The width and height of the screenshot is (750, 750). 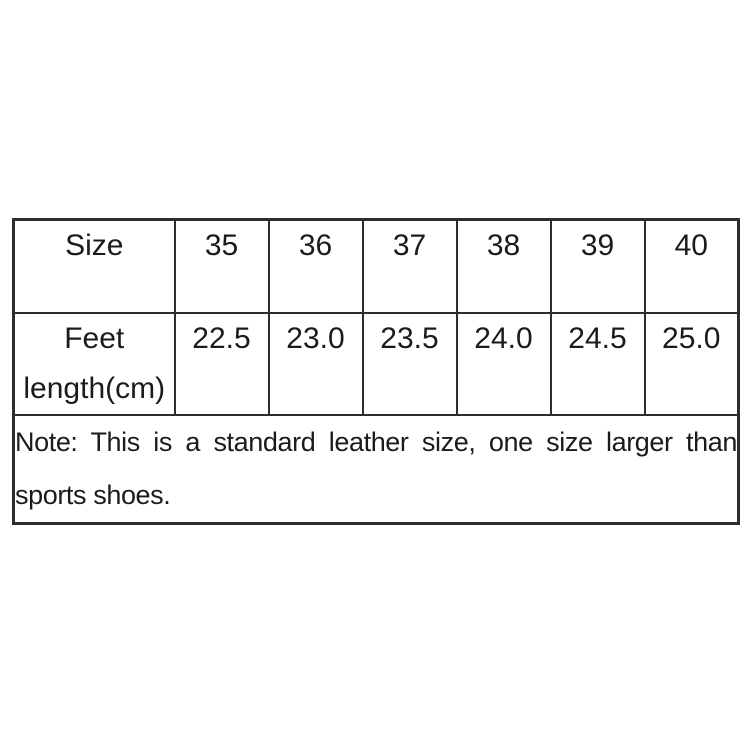 What do you see at coordinates (691, 266) in the screenshot?
I see `size-value-cell: 40` at bounding box center [691, 266].